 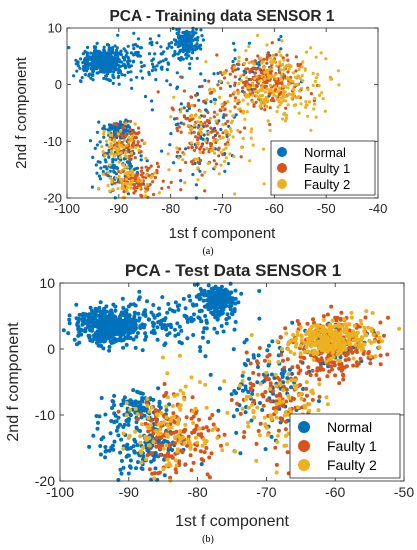 What do you see at coordinates (45, 415) in the screenshot?
I see `y-tick-label: -10` at bounding box center [45, 415].